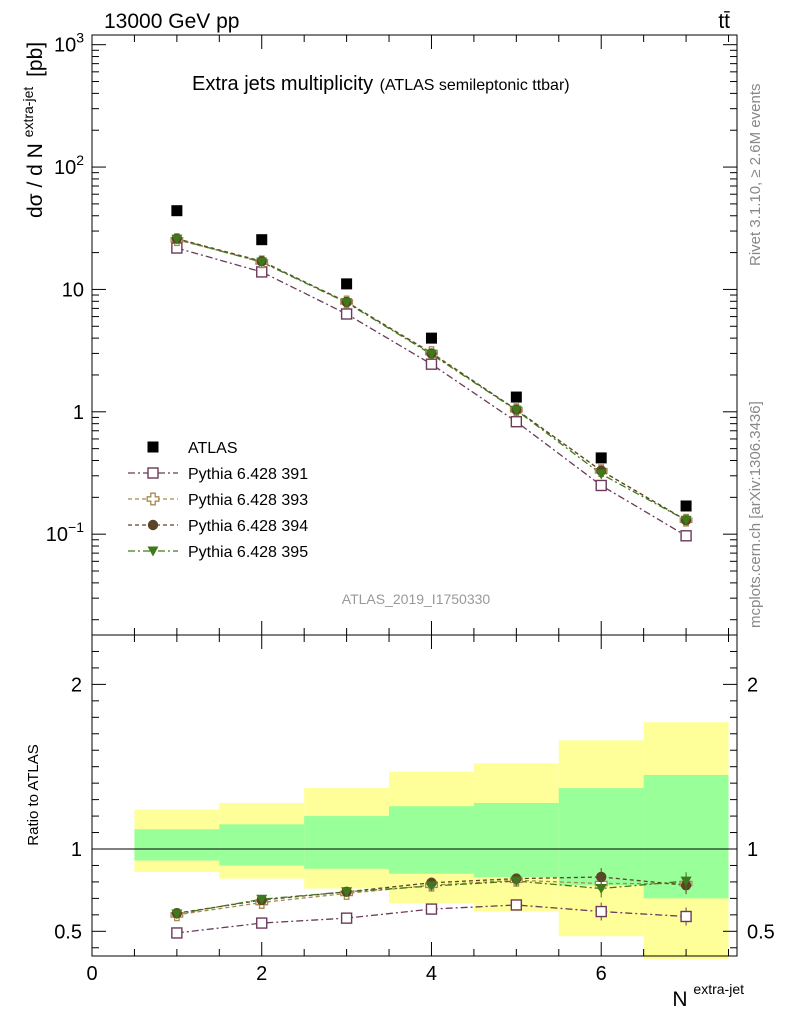 This screenshot has height=1024, width=786. What do you see at coordinates (724, 21) in the screenshot?
I see `header-right: tt̄` at bounding box center [724, 21].